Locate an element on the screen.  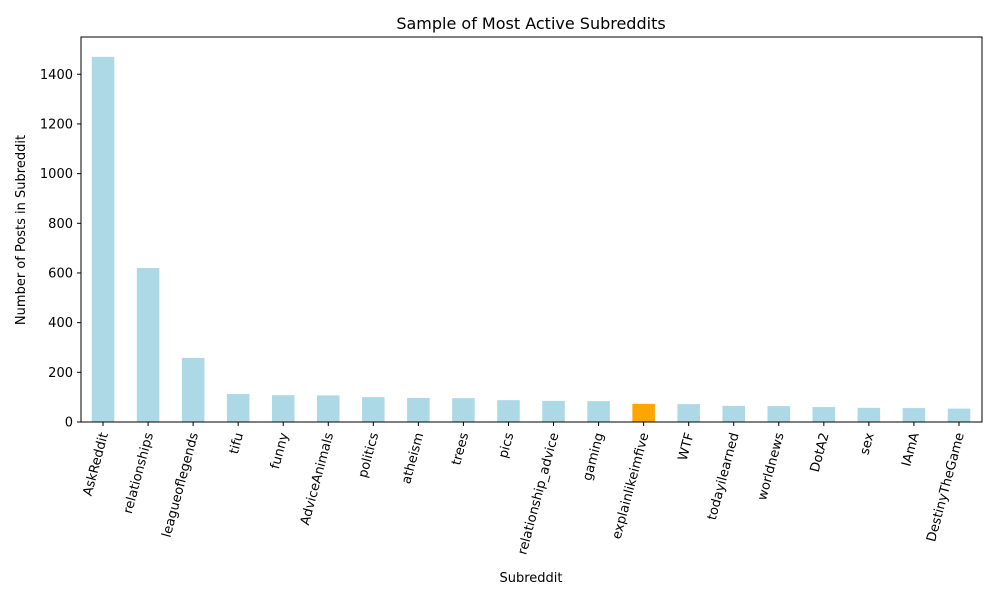
x-tick-label: tifu is located at coordinates (237, 443).